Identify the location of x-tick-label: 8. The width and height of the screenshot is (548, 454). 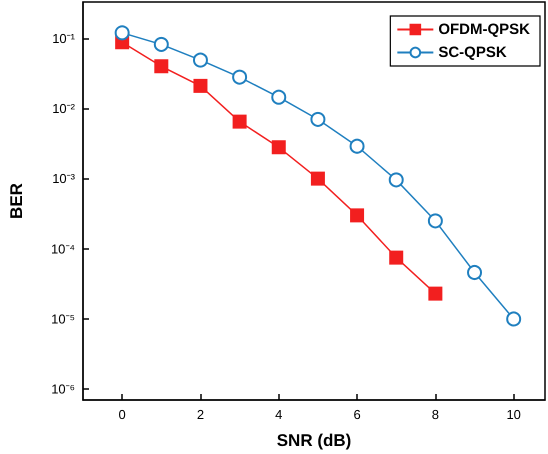
(435, 414).